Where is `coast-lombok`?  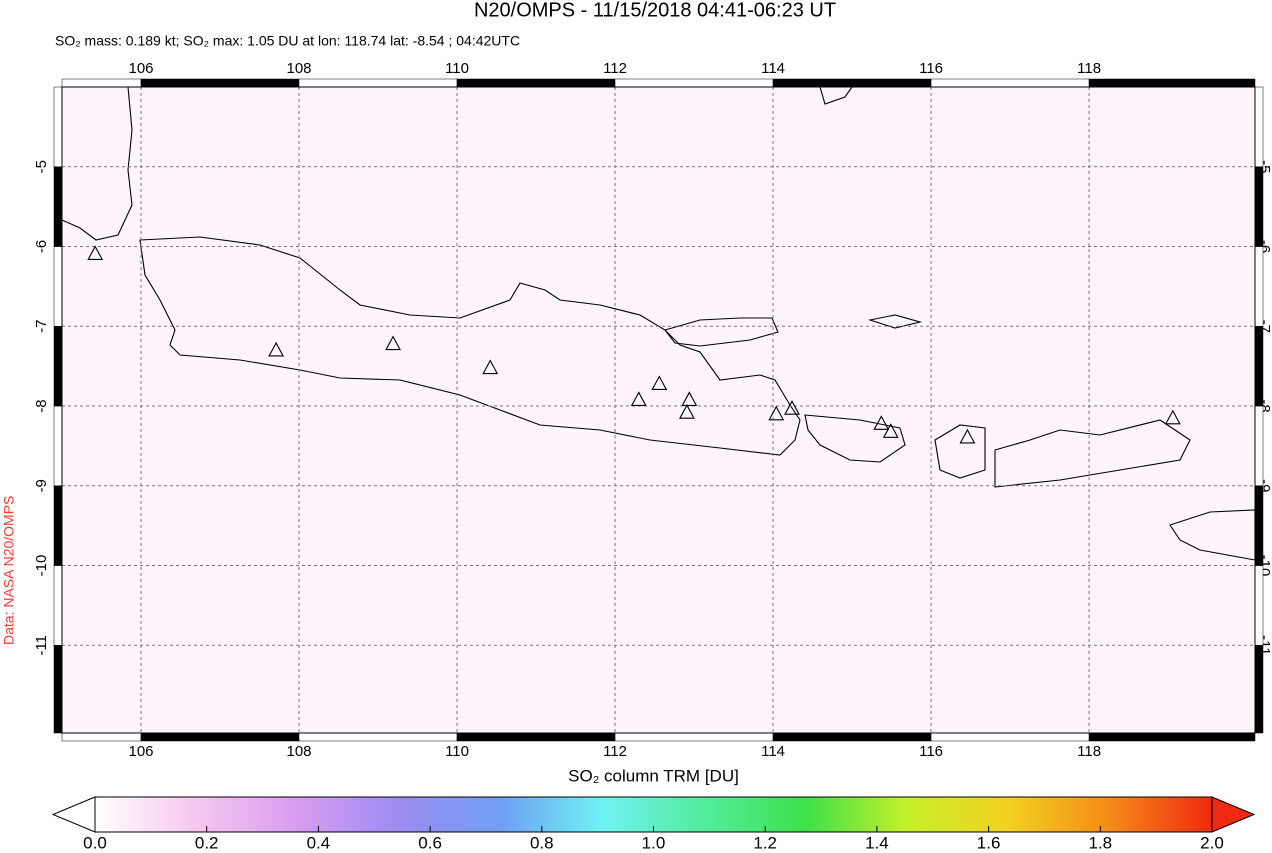
coast-lombok is located at coordinates (960, 451).